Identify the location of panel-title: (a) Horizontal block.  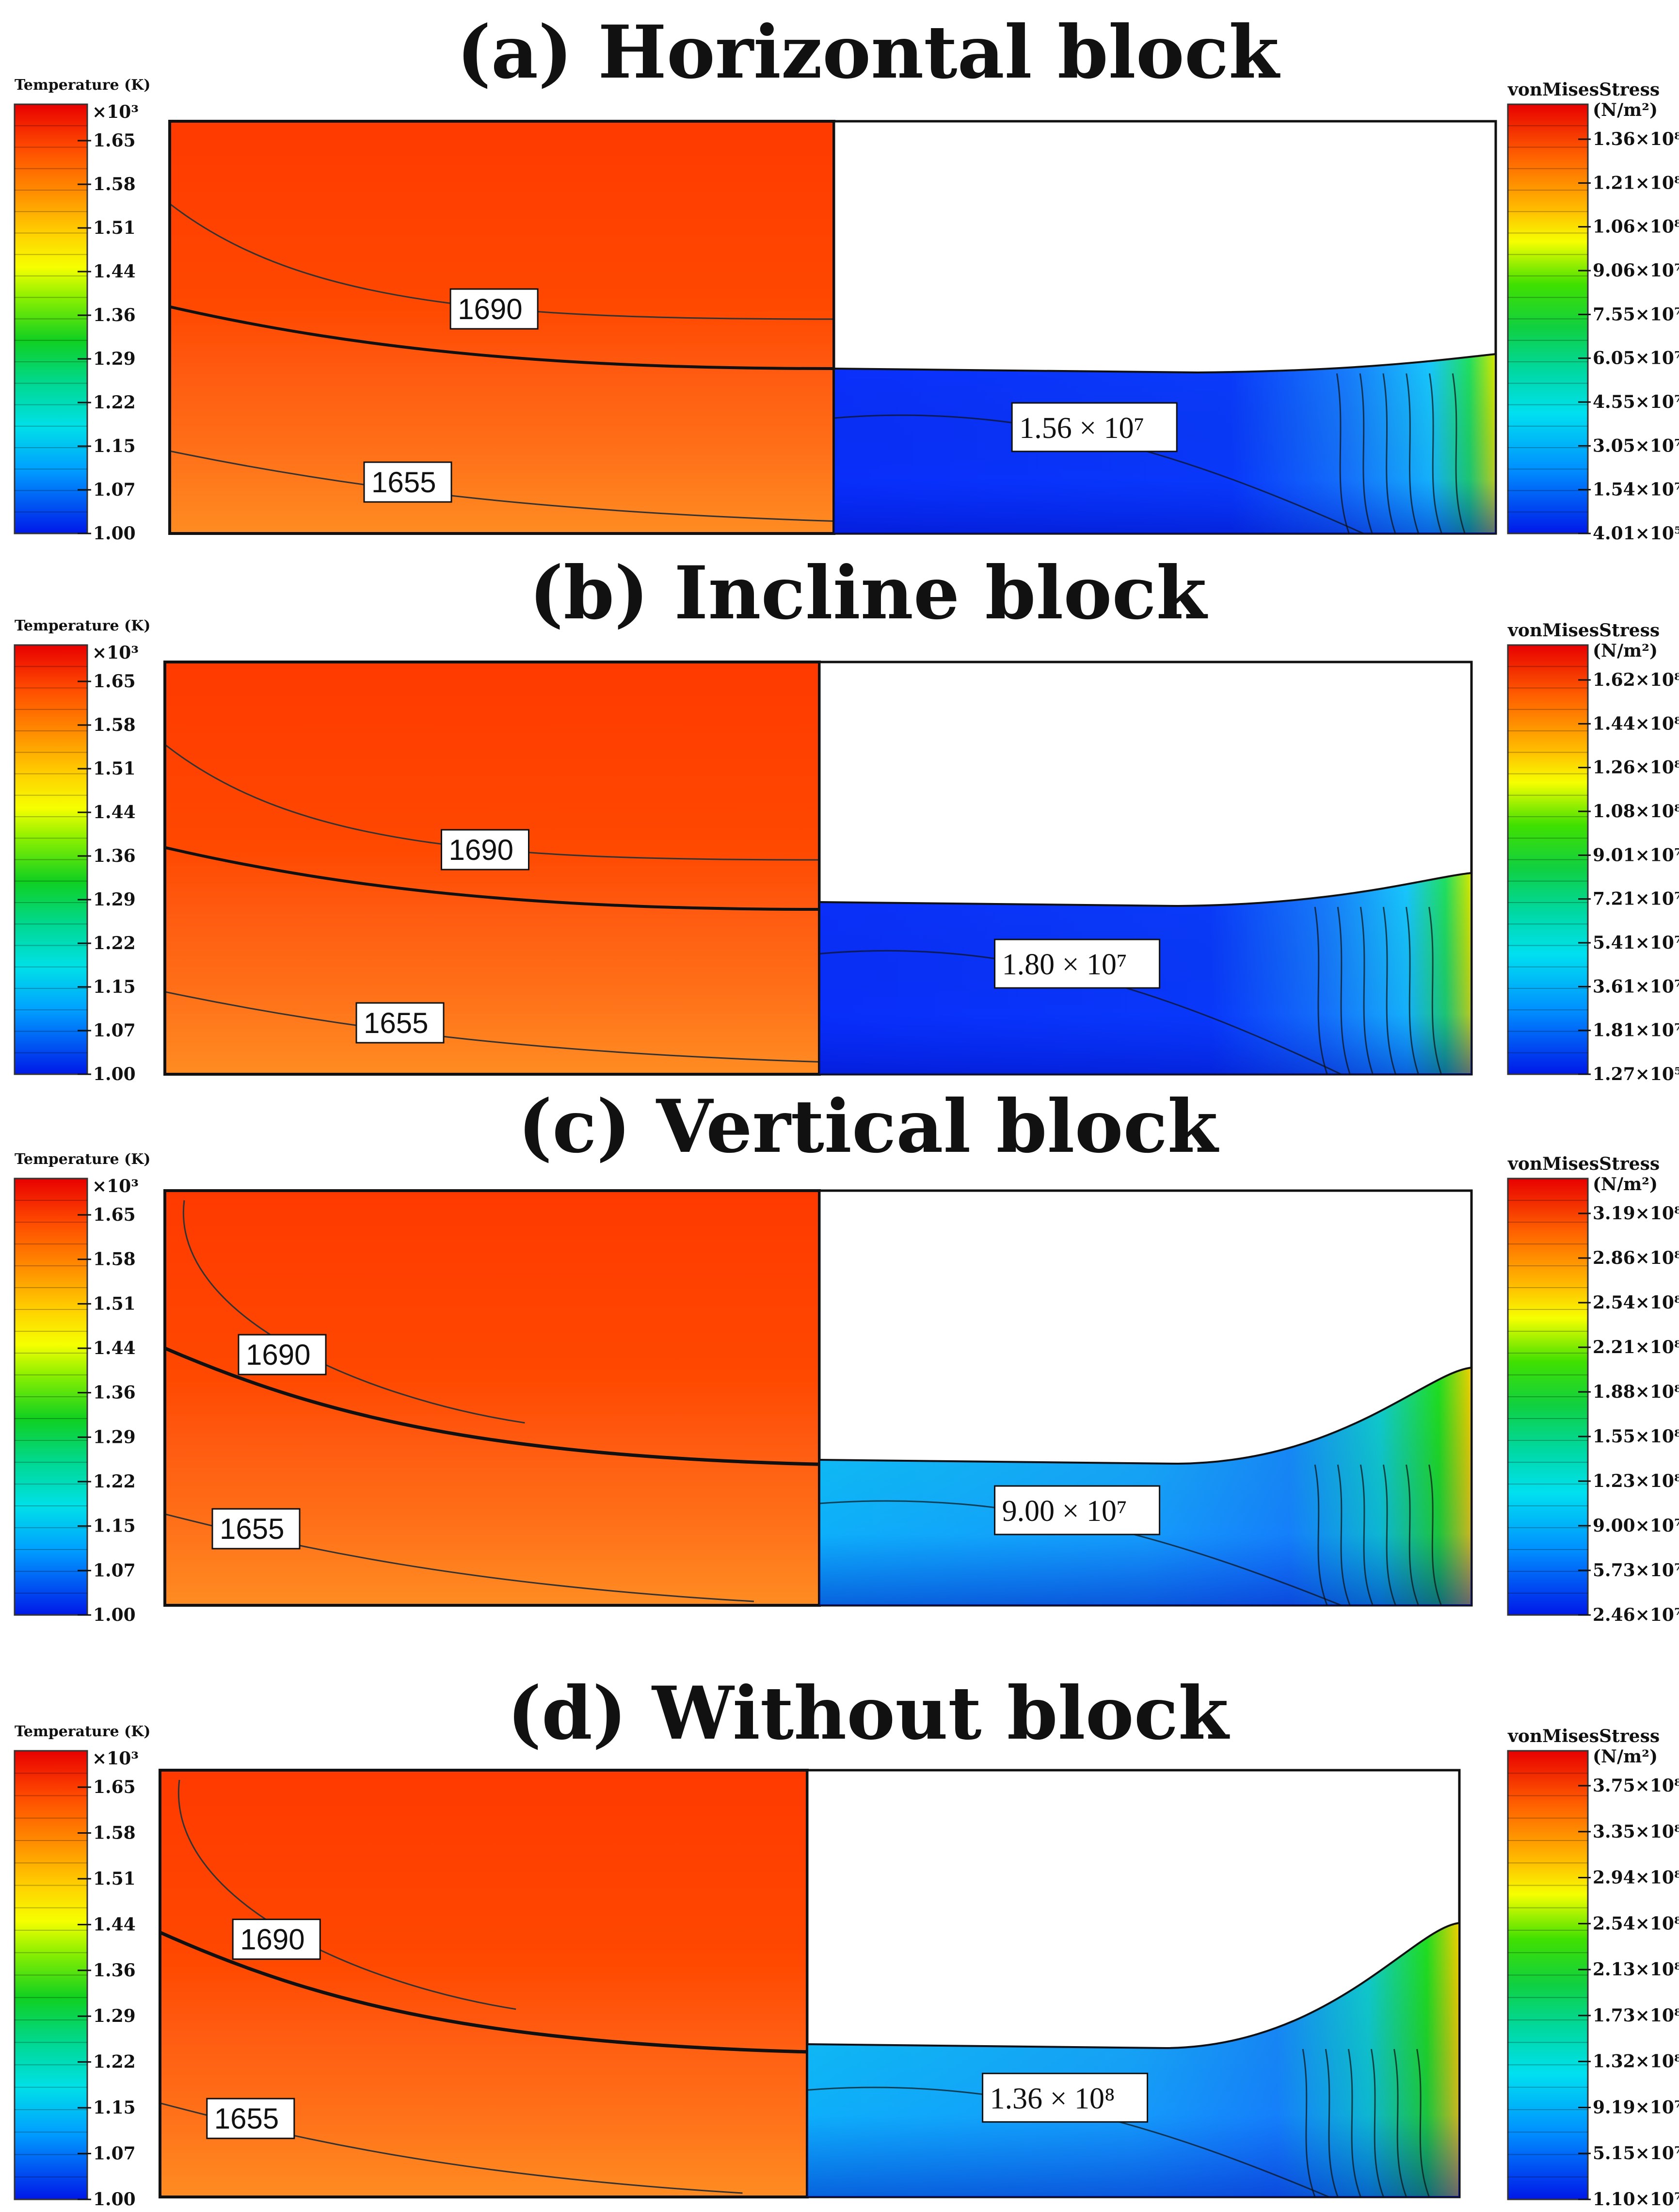
(868, 53).